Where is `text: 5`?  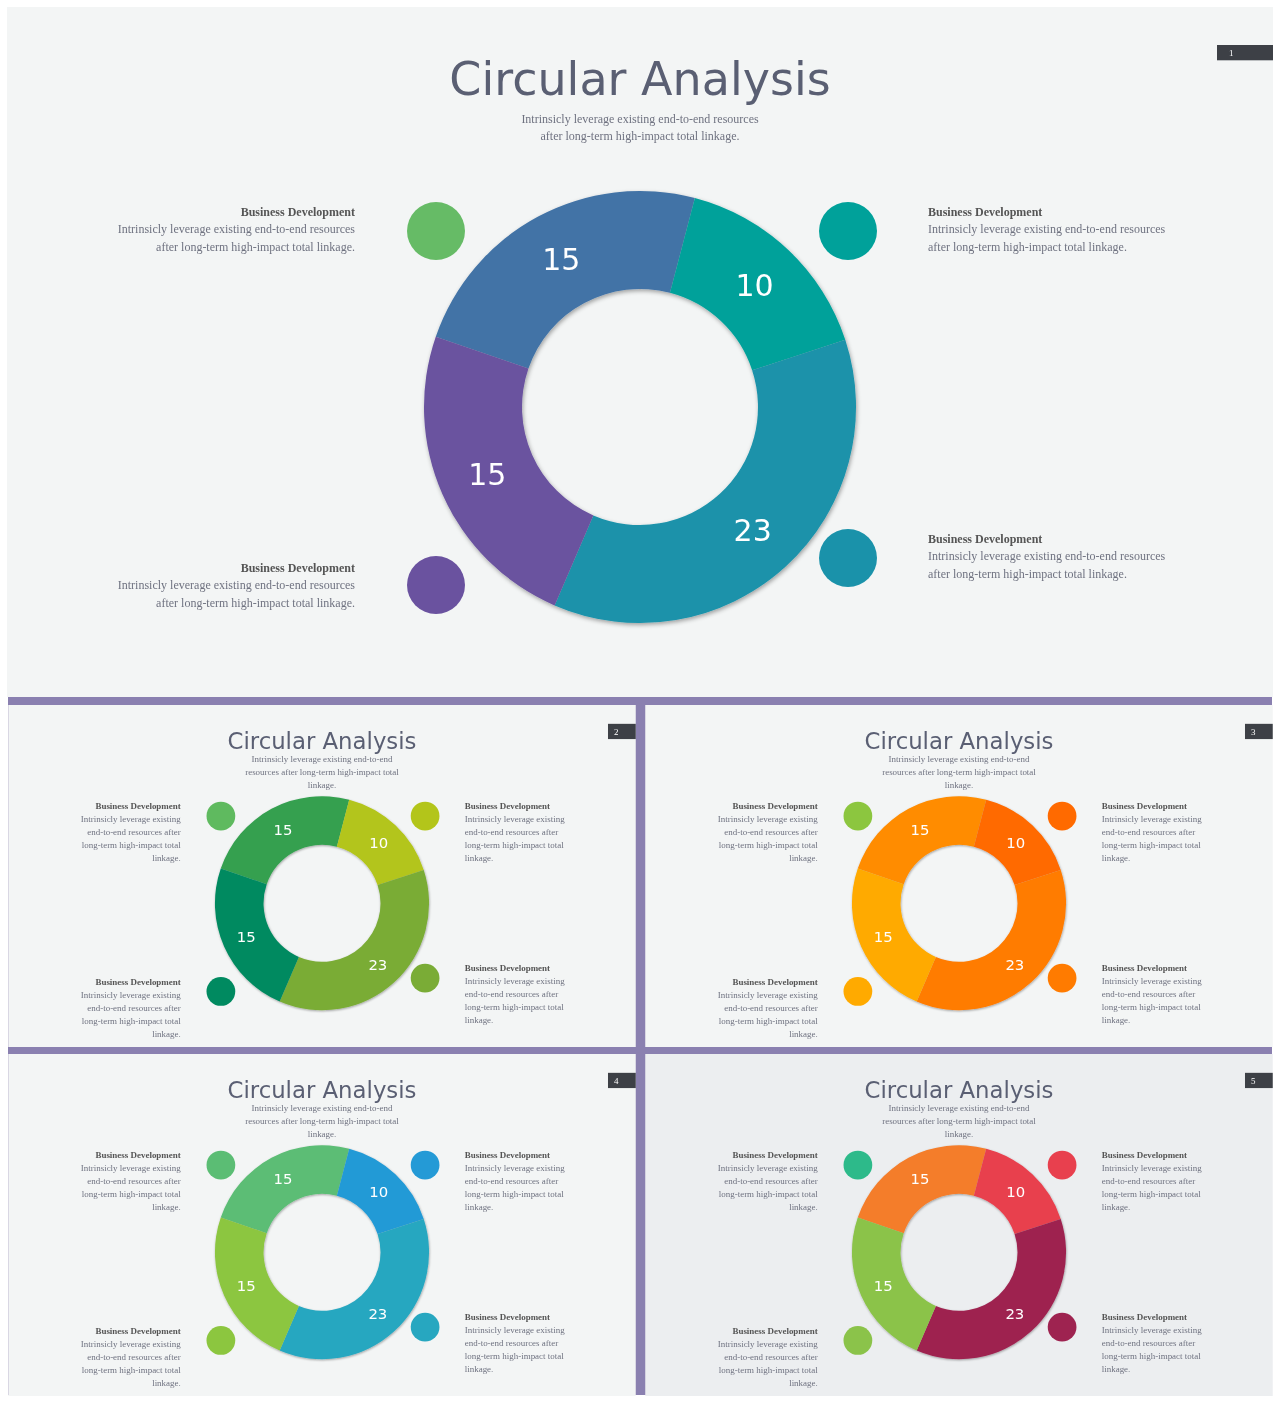 text: 5 is located at coordinates (1253, 1080).